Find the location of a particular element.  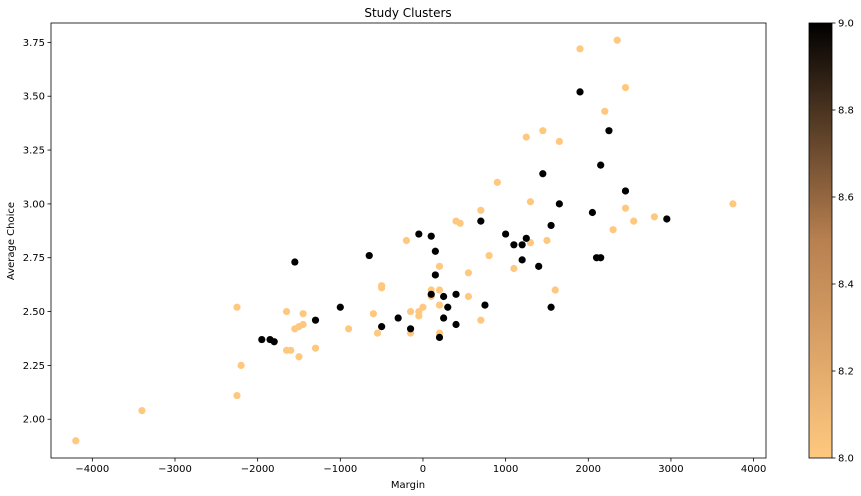

x-tick-label: 1000 is located at coordinates (505, 469).